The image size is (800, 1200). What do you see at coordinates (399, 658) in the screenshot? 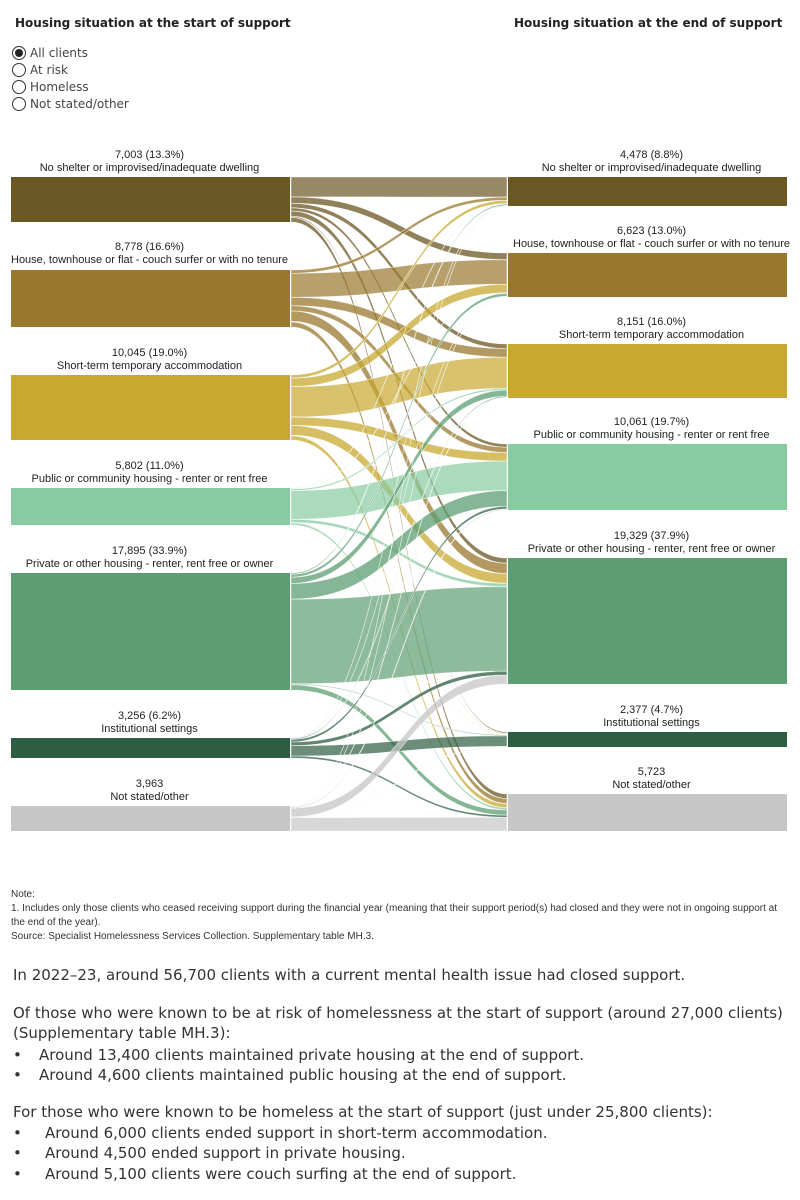
I see `flow-ns-to-public` at bounding box center [399, 658].